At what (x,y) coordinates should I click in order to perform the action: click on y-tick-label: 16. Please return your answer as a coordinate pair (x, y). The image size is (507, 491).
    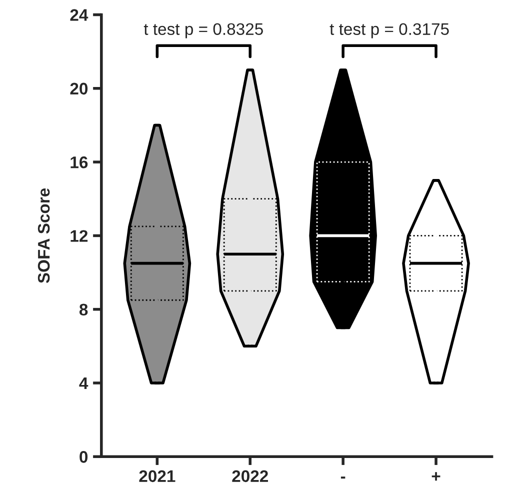
    Looking at the image, I should click on (79, 162).